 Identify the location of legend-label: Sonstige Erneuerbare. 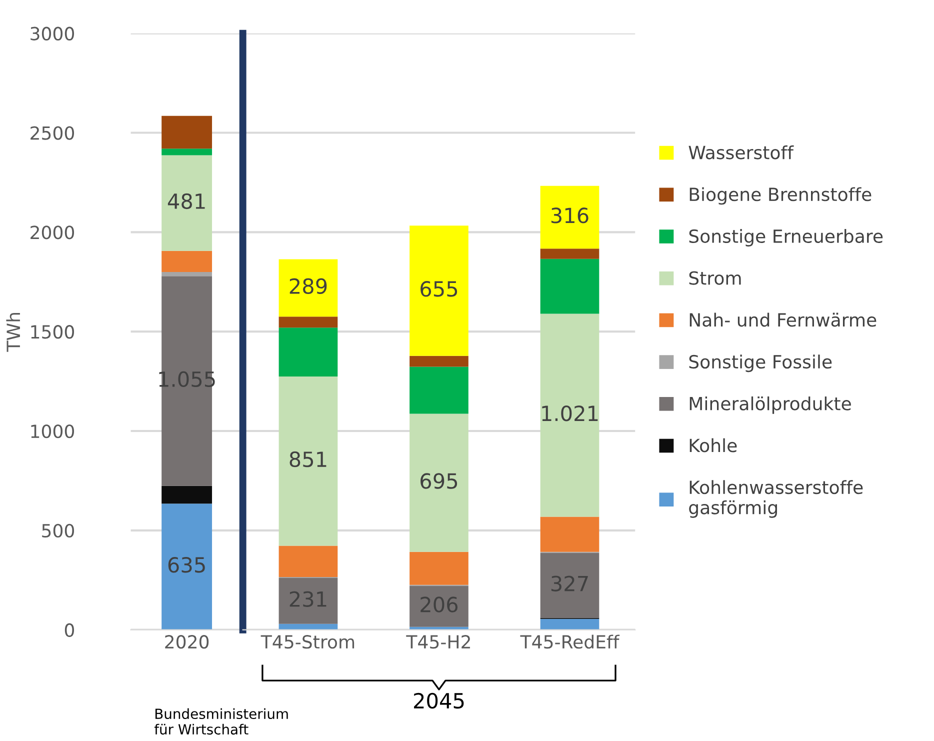
(786, 238).